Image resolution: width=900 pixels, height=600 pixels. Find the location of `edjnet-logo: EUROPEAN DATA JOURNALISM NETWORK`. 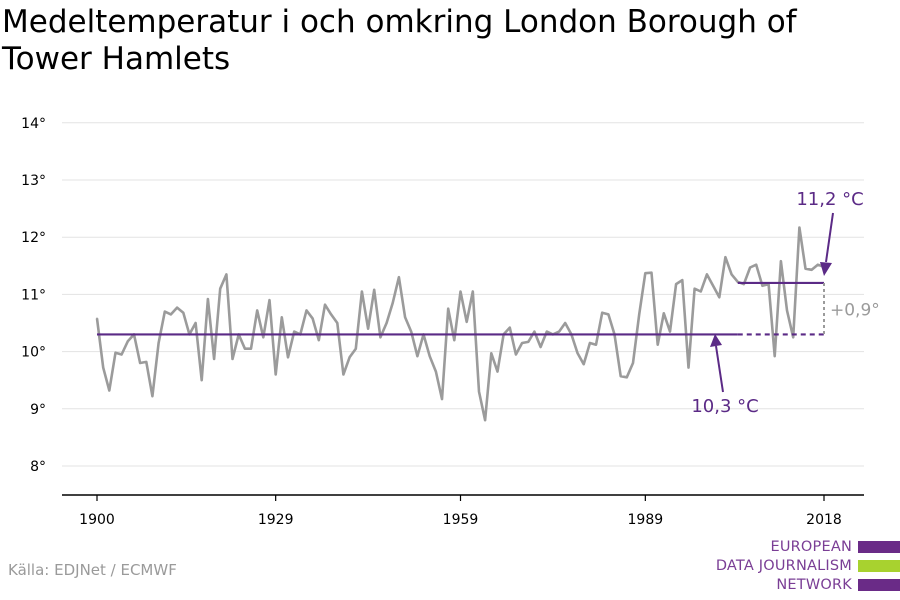

edjnet-logo: EUROPEAN DATA JOURNALISM NETWORK is located at coordinates (800, 567).